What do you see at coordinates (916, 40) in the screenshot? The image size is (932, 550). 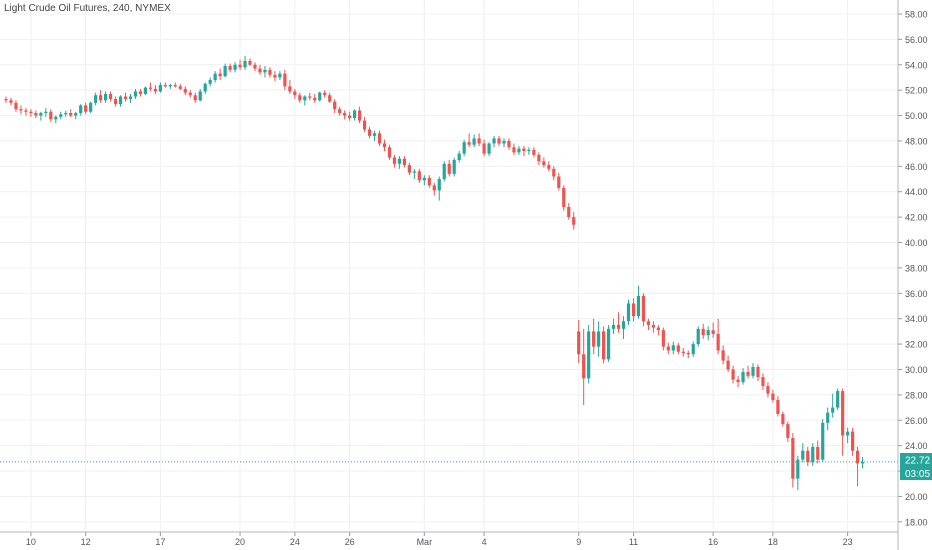 I see `y-tick-label: 56.00` at bounding box center [916, 40].